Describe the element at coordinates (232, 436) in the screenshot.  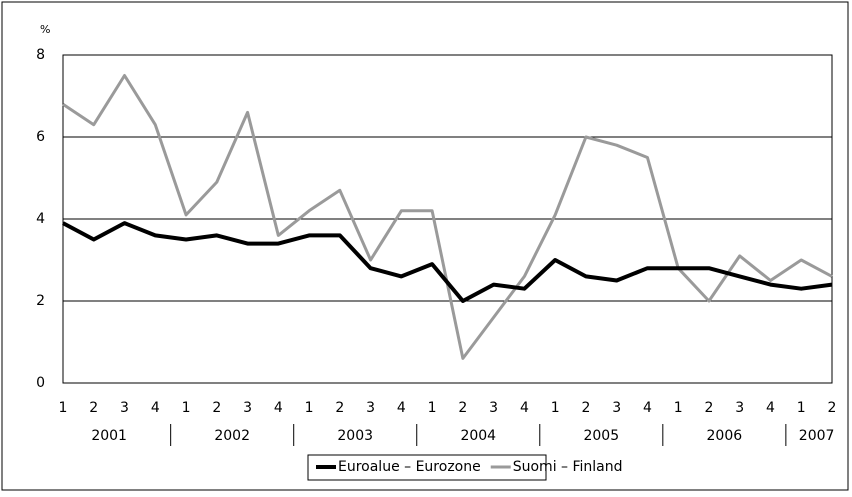
I see `x-group-label: 2002` at that location.